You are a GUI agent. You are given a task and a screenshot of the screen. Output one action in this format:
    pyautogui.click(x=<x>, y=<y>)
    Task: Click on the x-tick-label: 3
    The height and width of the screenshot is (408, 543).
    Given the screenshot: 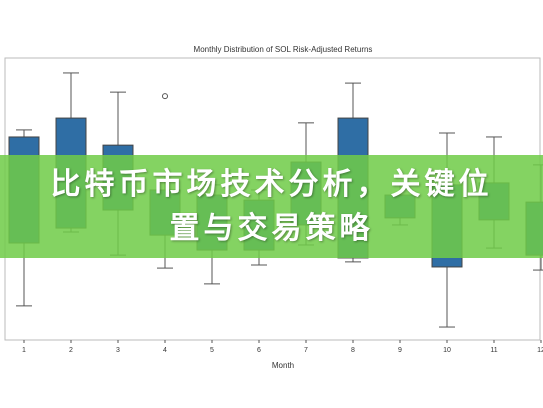 What is the action you would take?
    pyautogui.click(x=118, y=350)
    